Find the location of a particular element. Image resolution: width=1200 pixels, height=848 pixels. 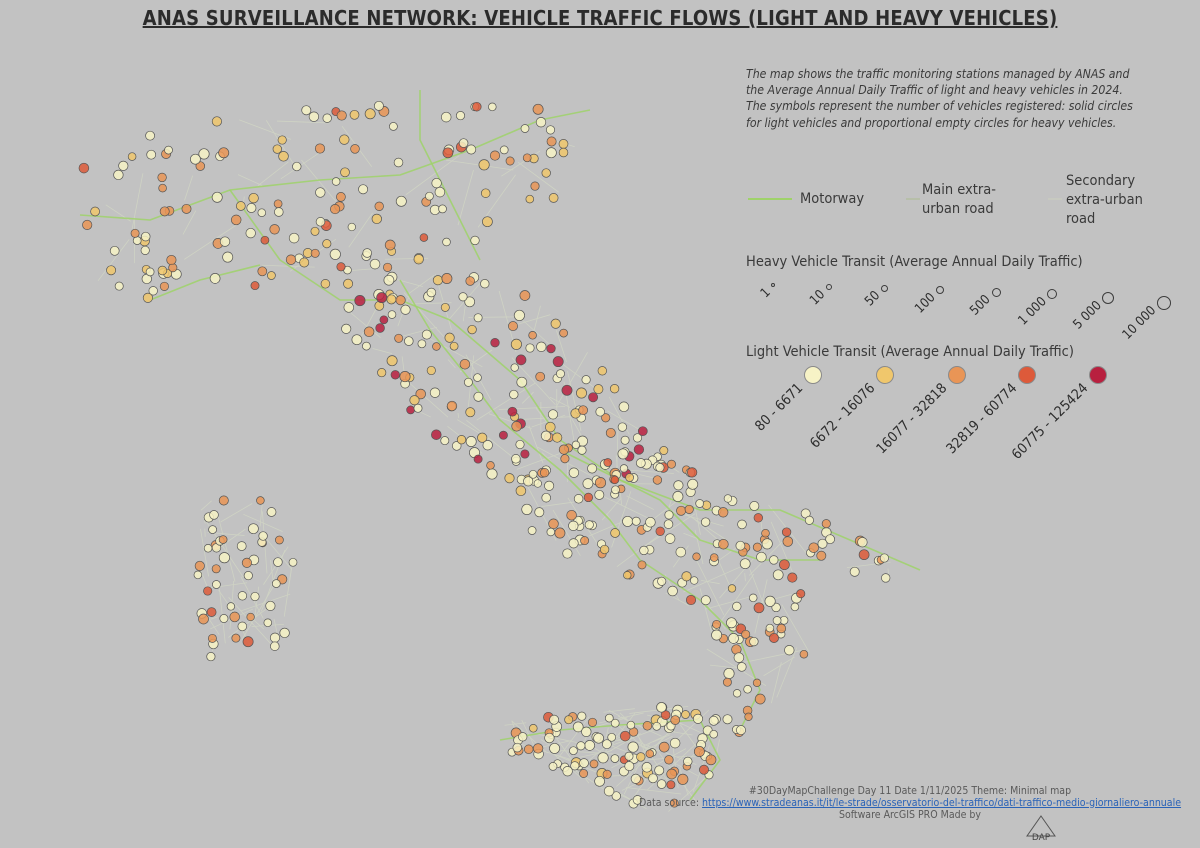

heavy-legend-circle is located at coordinates (884, 288).